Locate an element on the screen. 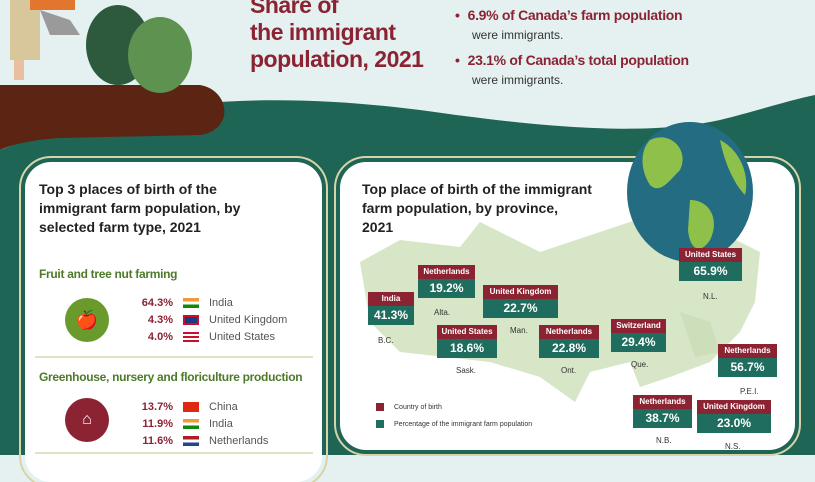  apple-grapes-icon: 🍎 is located at coordinates (87, 320).